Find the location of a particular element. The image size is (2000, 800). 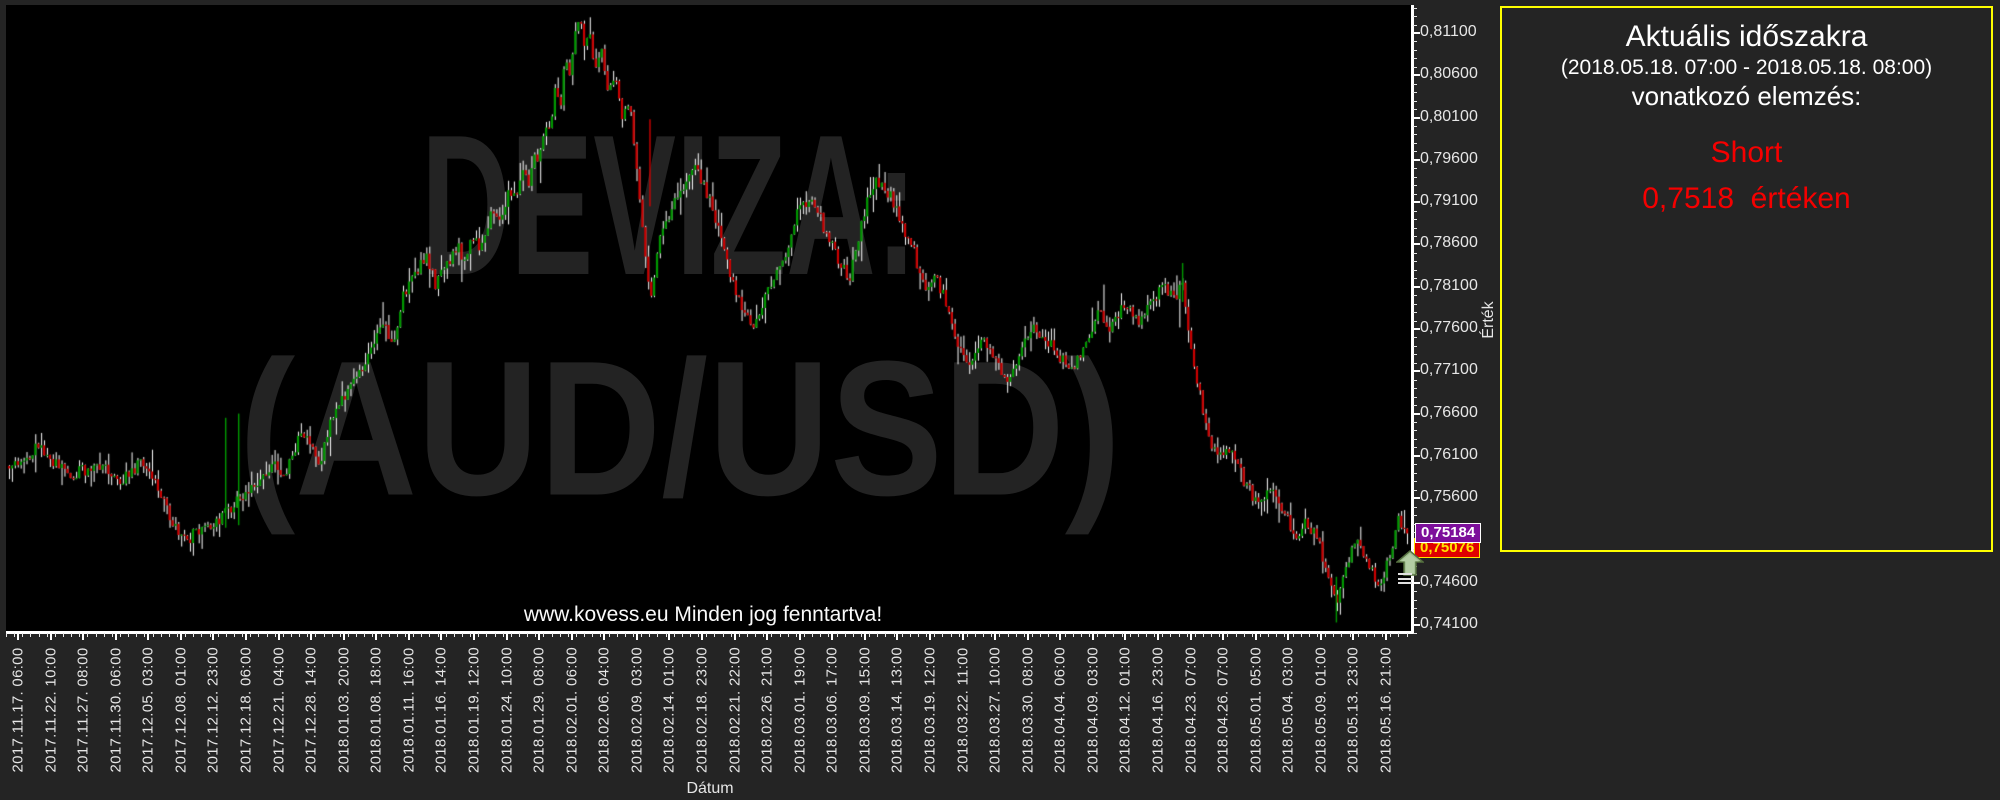

x-tick-label: 2018.04.23. 07:00 is located at coordinates (1191, 710).